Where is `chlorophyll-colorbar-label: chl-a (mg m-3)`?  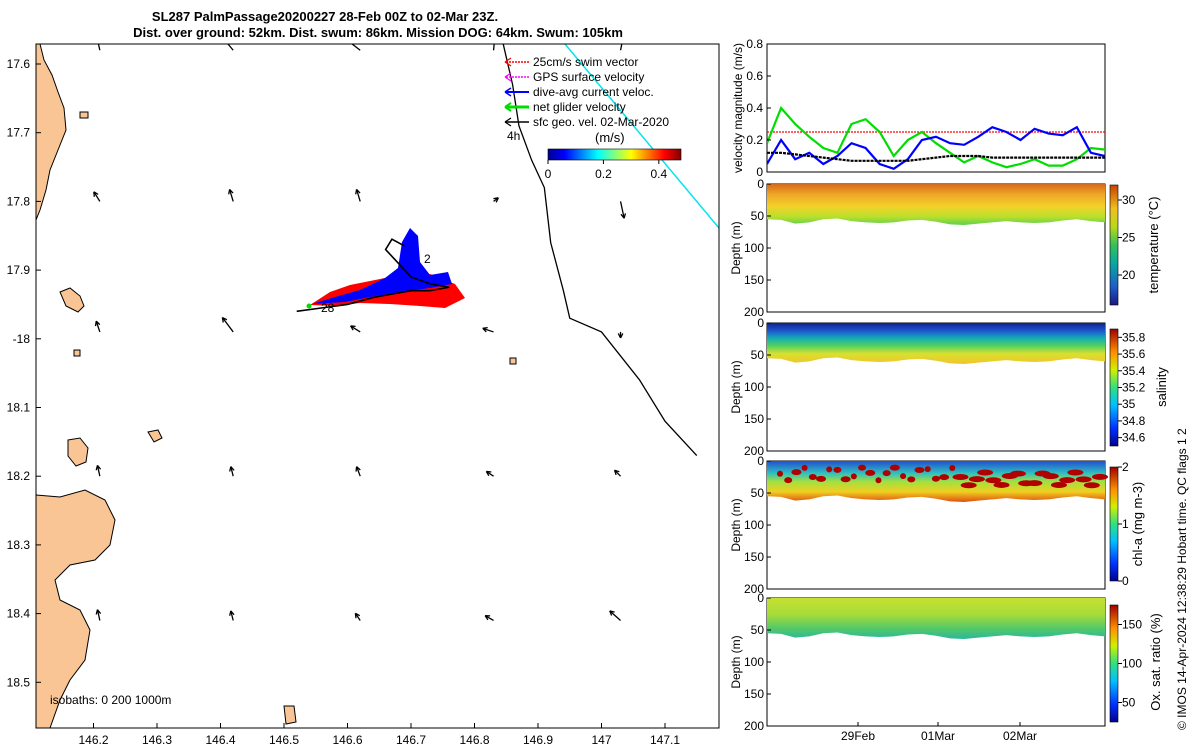
chlorophyll-colorbar-label: chl-a (mg m-3) is located at coordinates (1137, 524).